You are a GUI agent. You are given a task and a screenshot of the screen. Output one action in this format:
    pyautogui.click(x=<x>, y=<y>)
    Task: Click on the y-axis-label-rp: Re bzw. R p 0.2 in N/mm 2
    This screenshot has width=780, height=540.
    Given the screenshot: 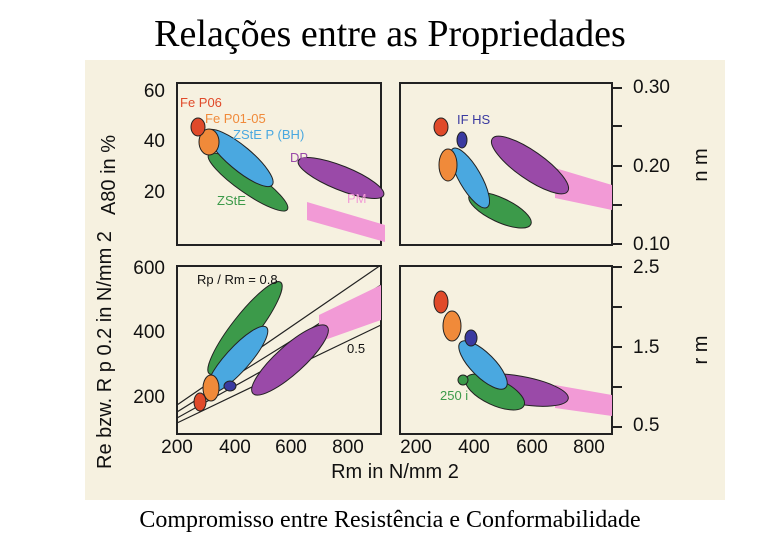 What is the action you would take?
    pyautogui.click(x=105, y=350)
    